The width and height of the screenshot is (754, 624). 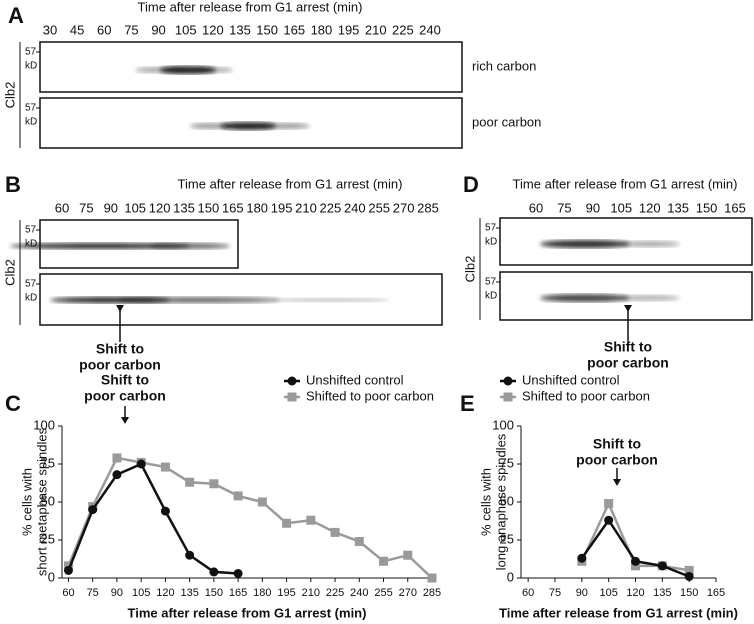 What do you see at coordinates (41, 501) in the screenshot?
I see `y-axis-label: short metaphase spindles` at bounding box center [41, 501].